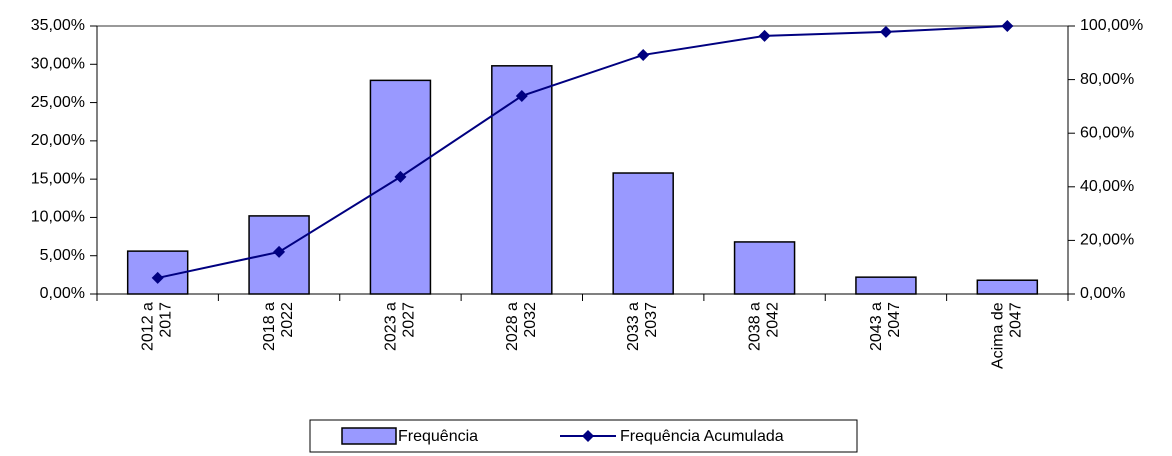 The width and height of the screenshot is (1172, 456). Describe the element at coordinates (58, 25) in the screenshot. I see `y-tick-label: 35,00%` at that location.